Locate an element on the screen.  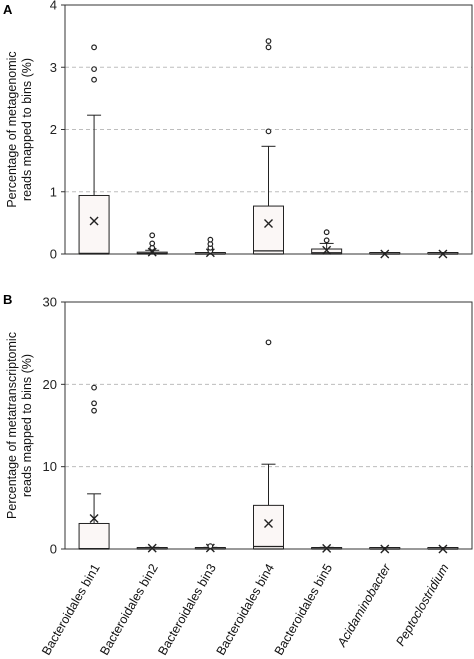
y-tick-label: 4 is located at coordinates (53, 6).